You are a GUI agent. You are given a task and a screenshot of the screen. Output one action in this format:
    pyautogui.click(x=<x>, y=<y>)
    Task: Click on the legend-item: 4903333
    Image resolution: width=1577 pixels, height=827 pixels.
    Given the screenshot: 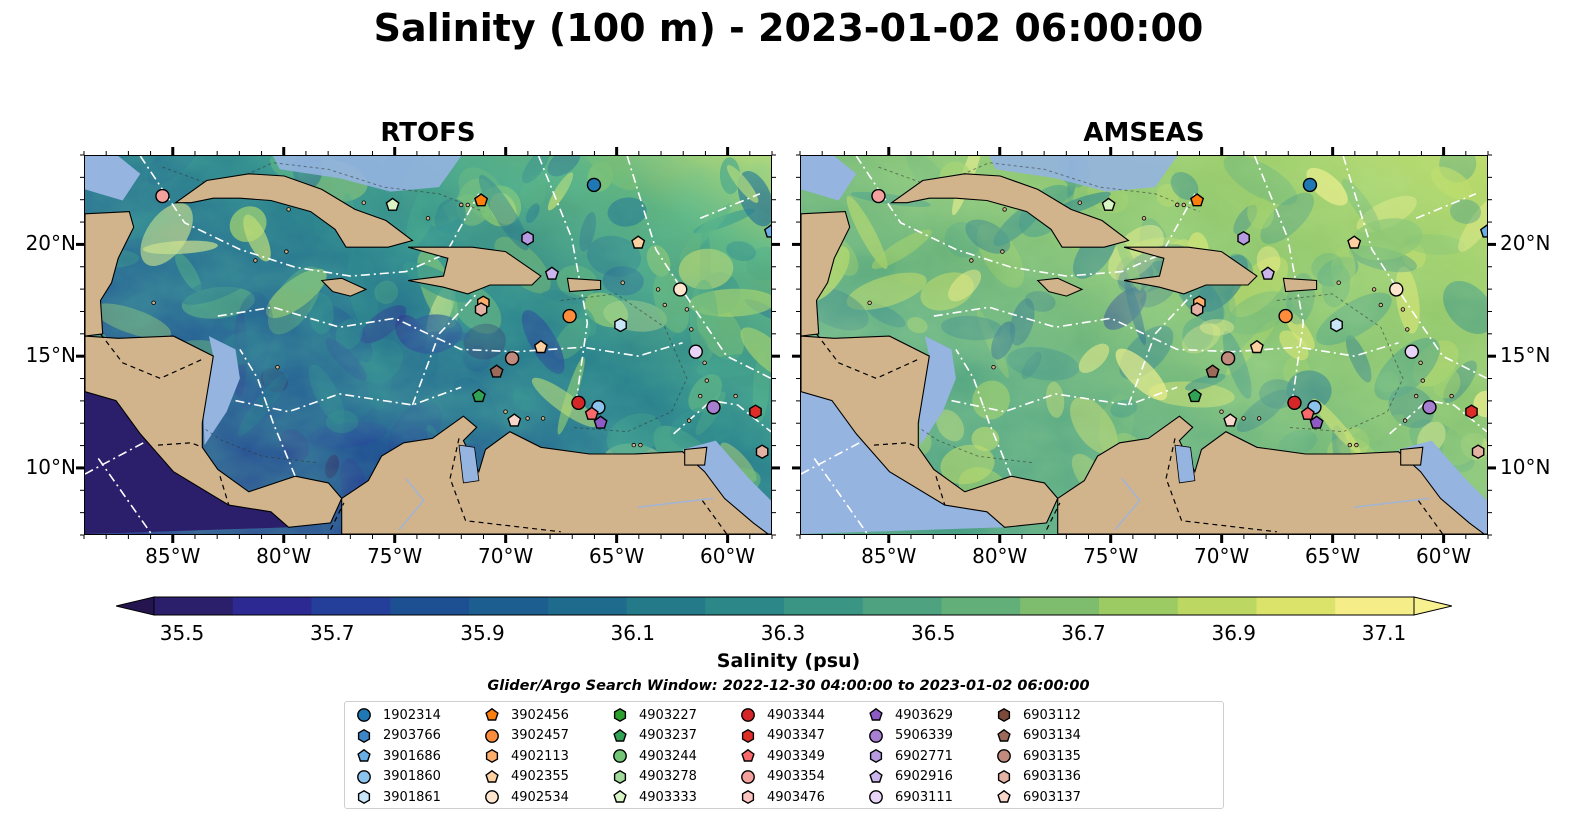 What is the action you would take?
    pyautogui.click(x=654, y=797)
    